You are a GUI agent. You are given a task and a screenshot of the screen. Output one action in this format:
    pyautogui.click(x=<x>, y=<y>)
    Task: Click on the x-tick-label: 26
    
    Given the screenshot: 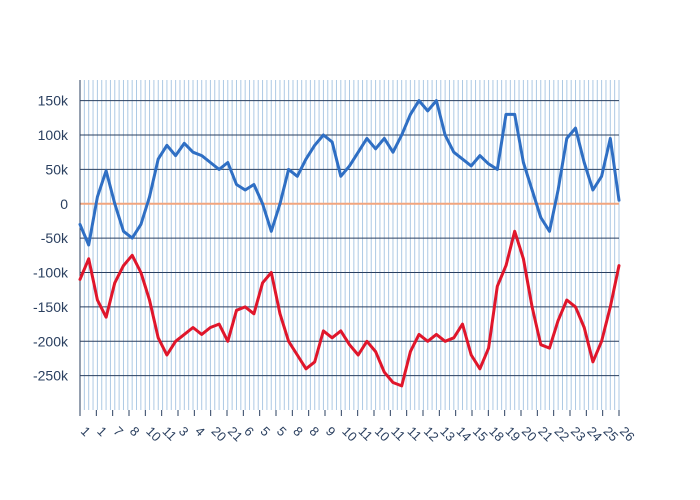 What is the action you would take?
    pyautogui.click(x=627, y=434)
    